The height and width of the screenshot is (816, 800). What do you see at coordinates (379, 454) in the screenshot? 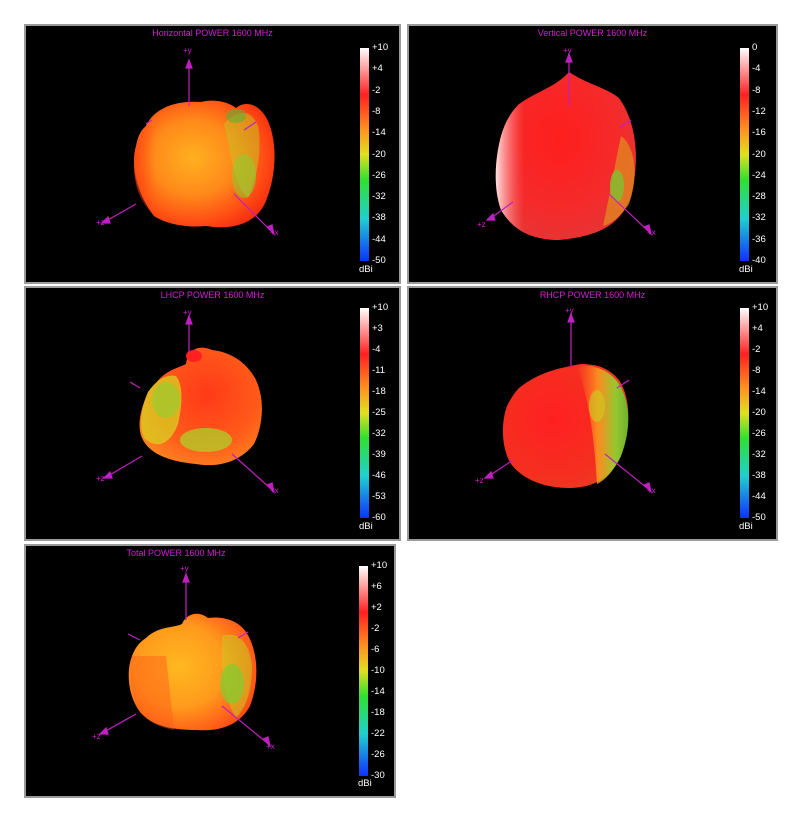
I see `colorbar-tick-label: -39` at bounding box center [379, 454].